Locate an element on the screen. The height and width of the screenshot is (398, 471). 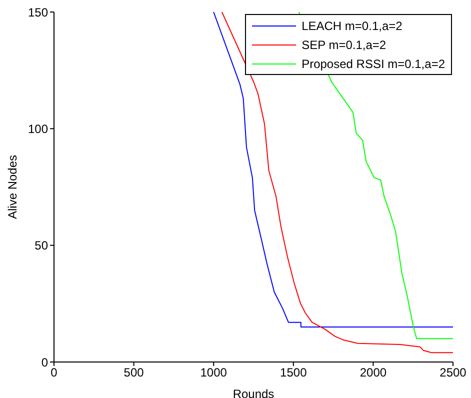
legend-label: LEACH m=0.1,a=2 is located at coordinates (352, 25).